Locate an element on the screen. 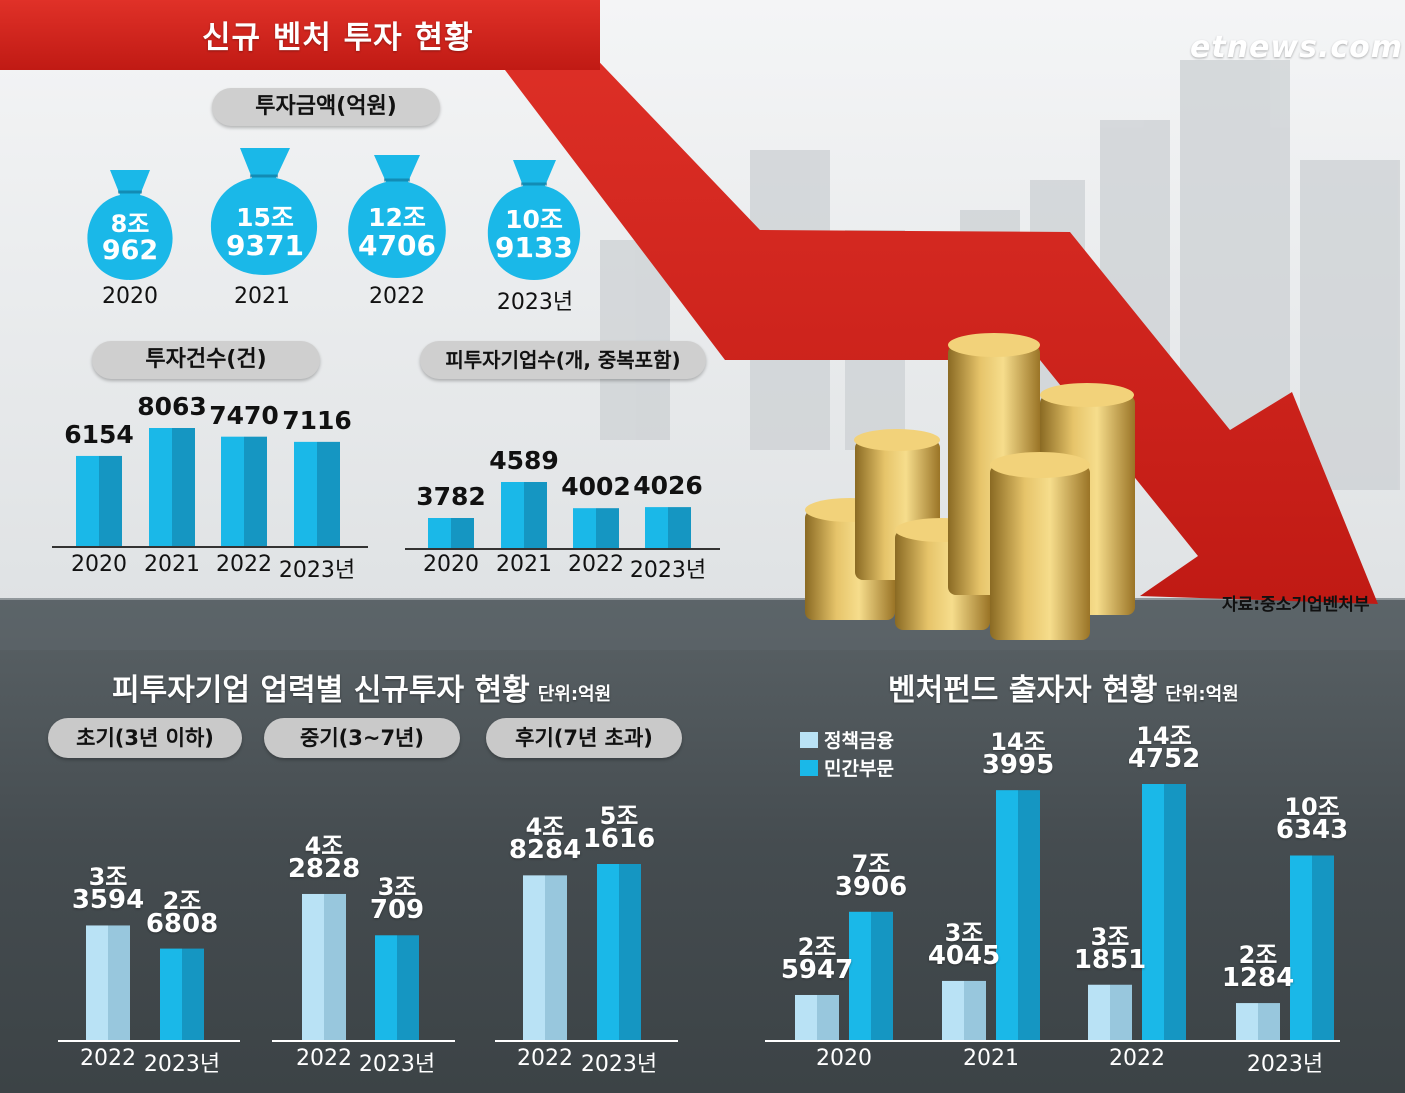 This screenshot has width=1405, height=1093. bag-year-2021: 2021 is located at coordinates (262, 296).